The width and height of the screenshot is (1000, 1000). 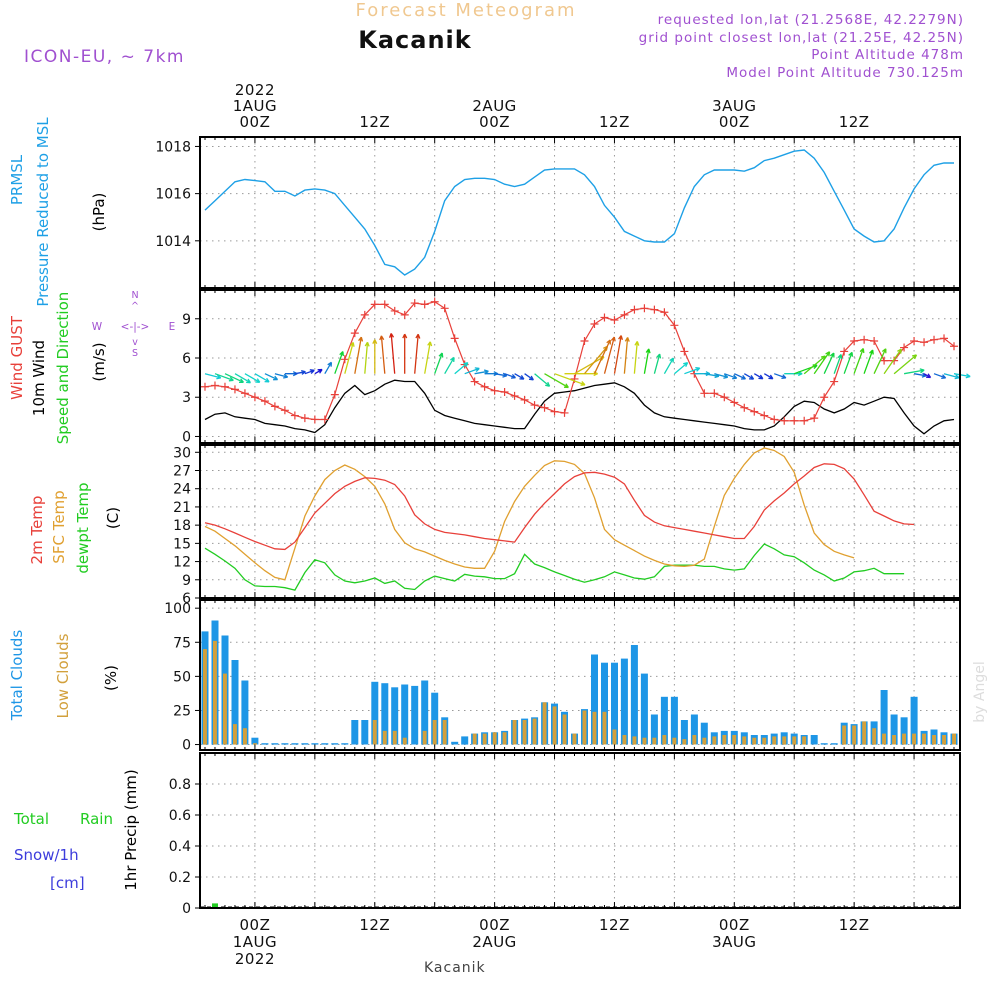 What do you see at coordinates (104, 57) in the screenshot?
I see `model-label: ICON-EU, ~ 7km` at bounding box center [104, 57].